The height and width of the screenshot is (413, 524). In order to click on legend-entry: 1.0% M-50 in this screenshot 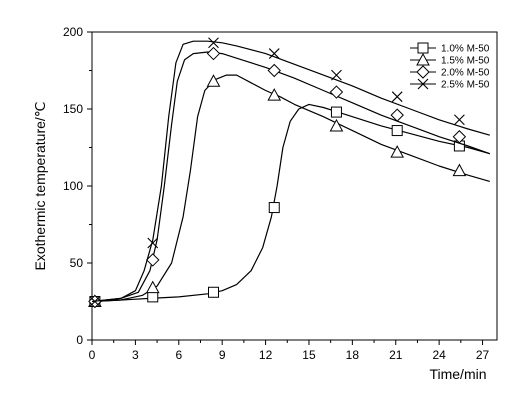, I will do `click(450, 48)`.